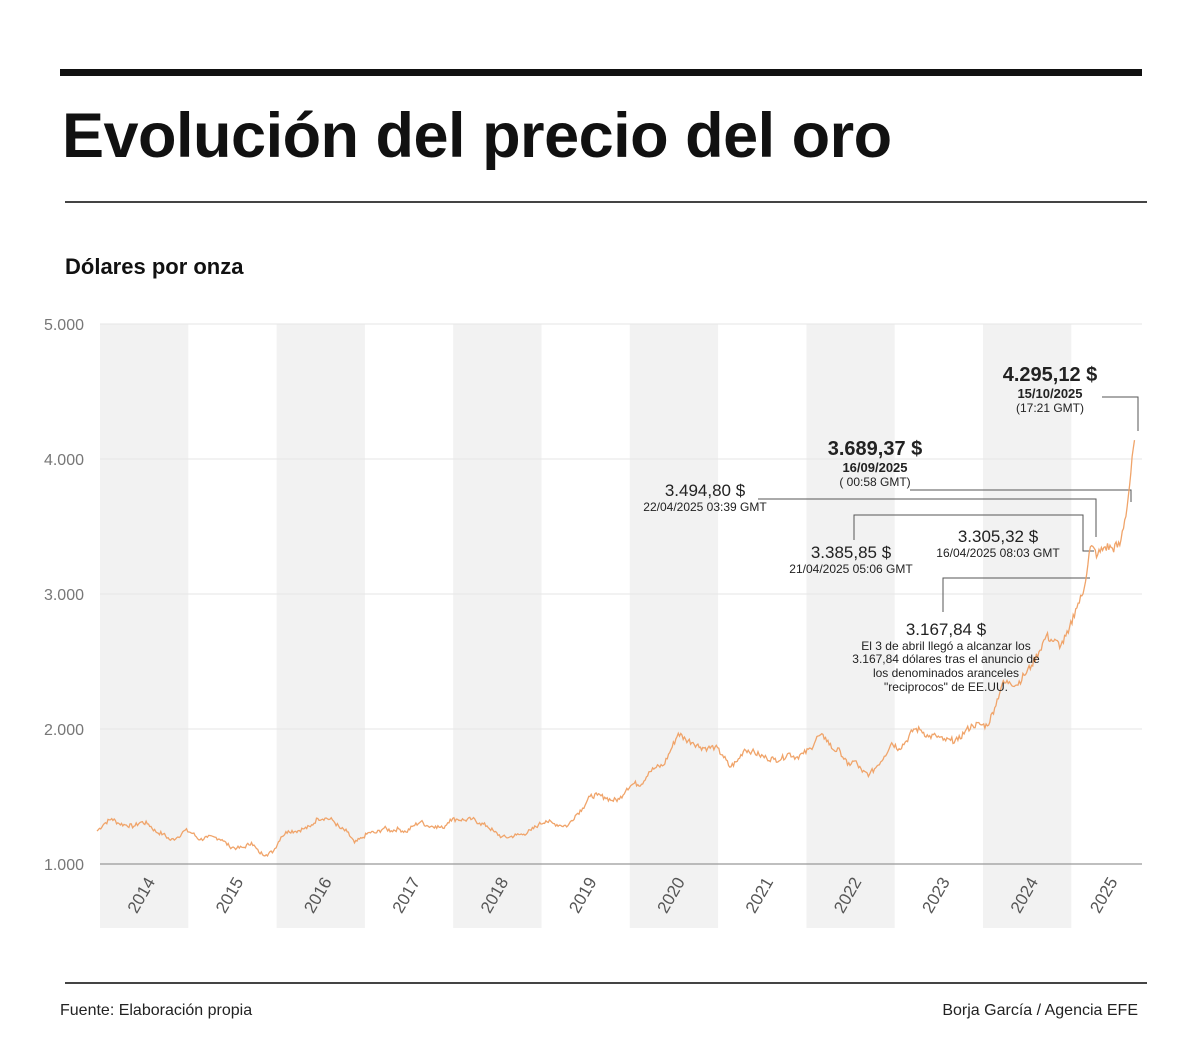 This screenshot has width=1200, height=1042. I want to click on annotation-value: 3.167,84 $, so click(946, 629).